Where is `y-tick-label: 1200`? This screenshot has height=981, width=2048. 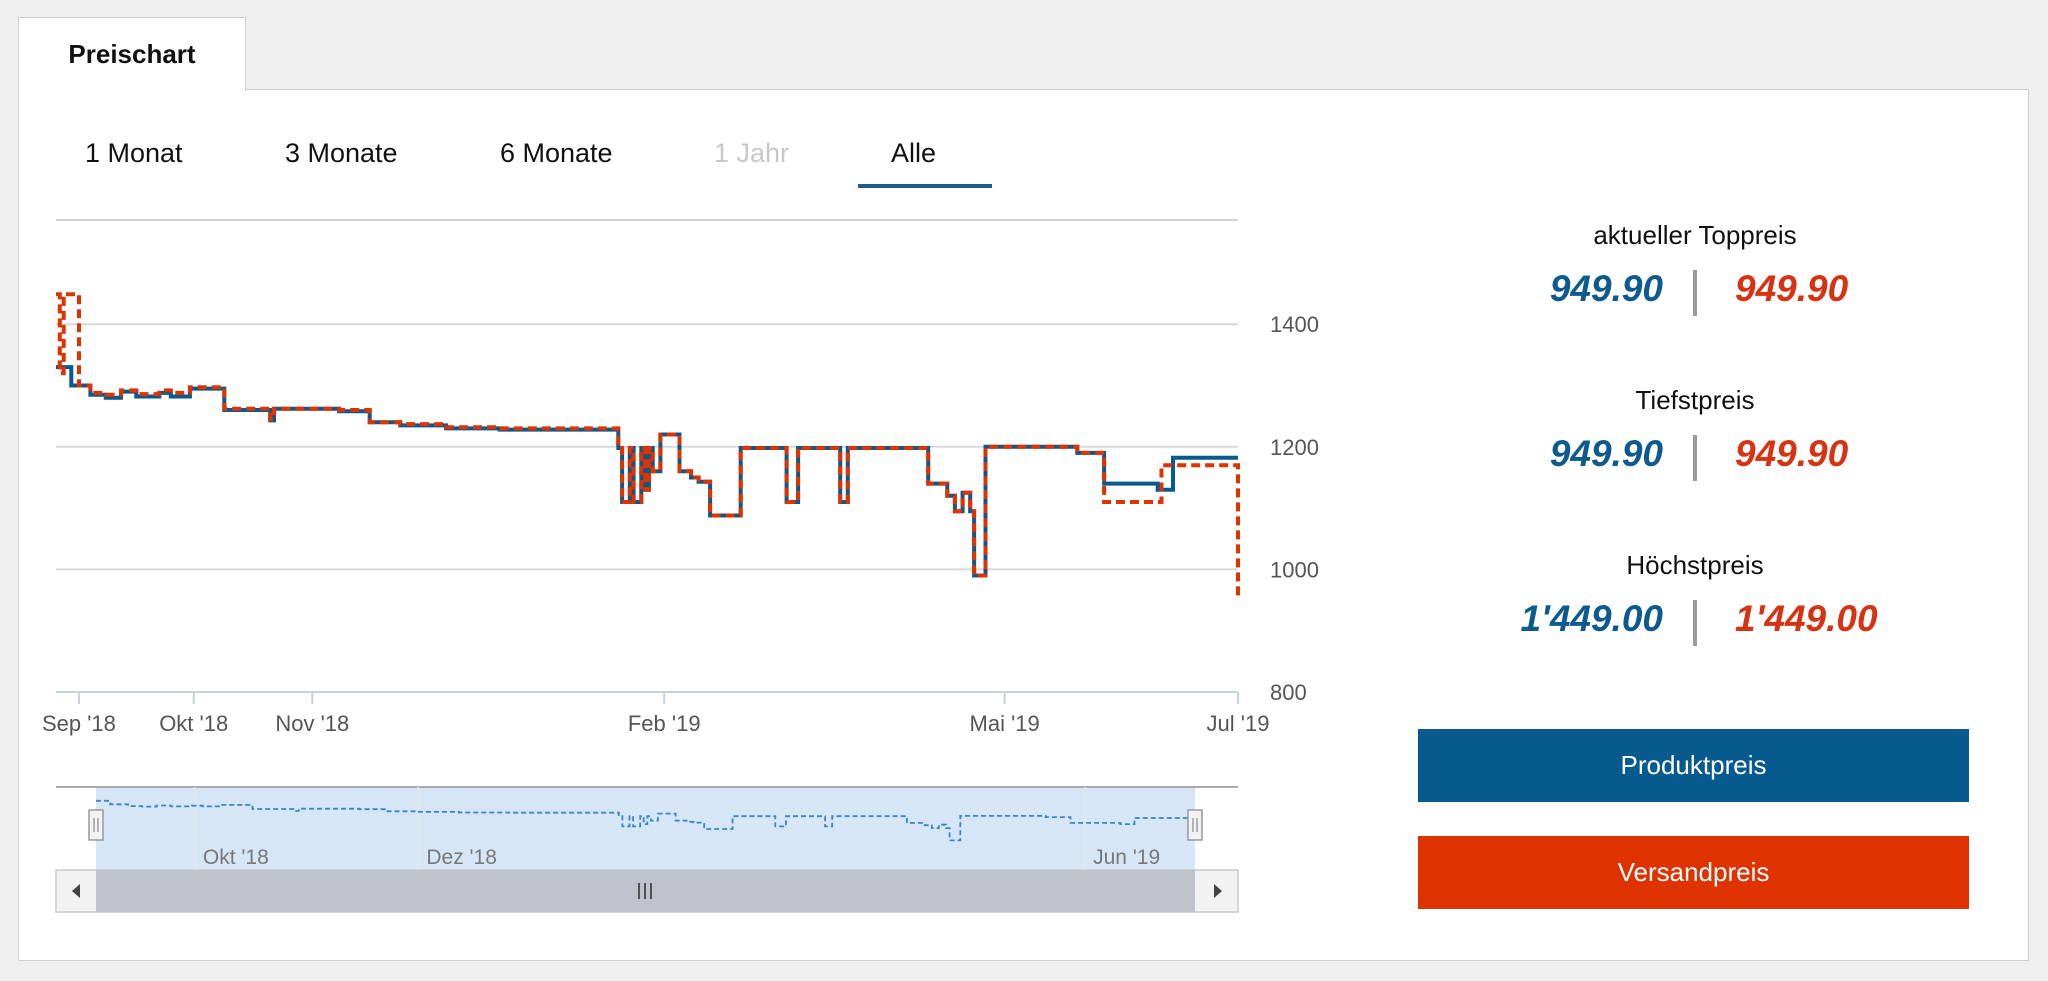 y-tick-label: 1200 is located at coordinates (1294, 447).